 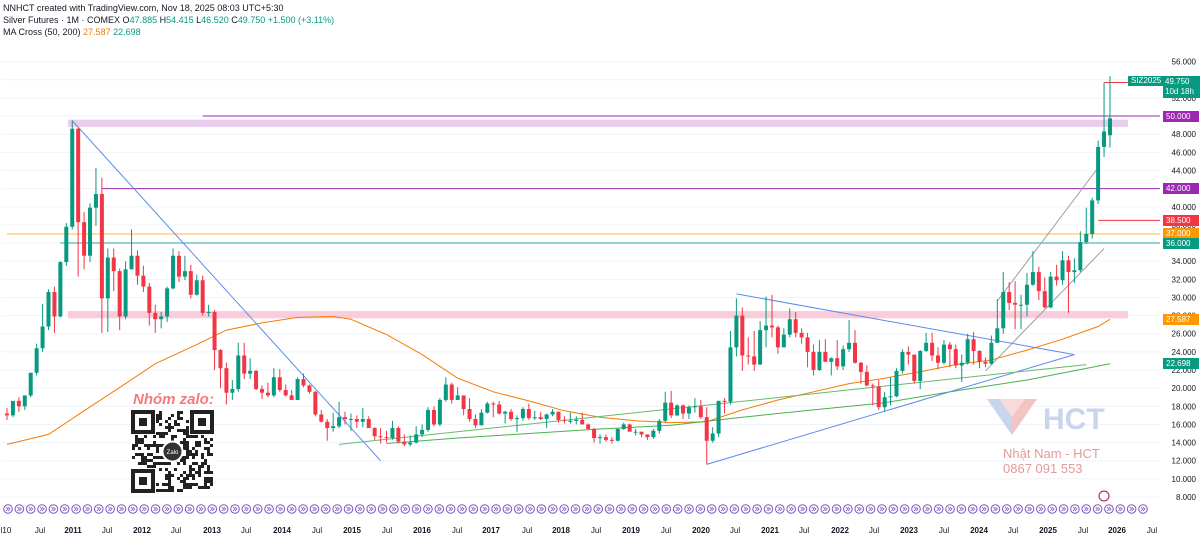 What do you see at coordinates (1177, 81) in the screenshot?
I see `current-price-value: 49.750` at bounding box center [1177, 81].